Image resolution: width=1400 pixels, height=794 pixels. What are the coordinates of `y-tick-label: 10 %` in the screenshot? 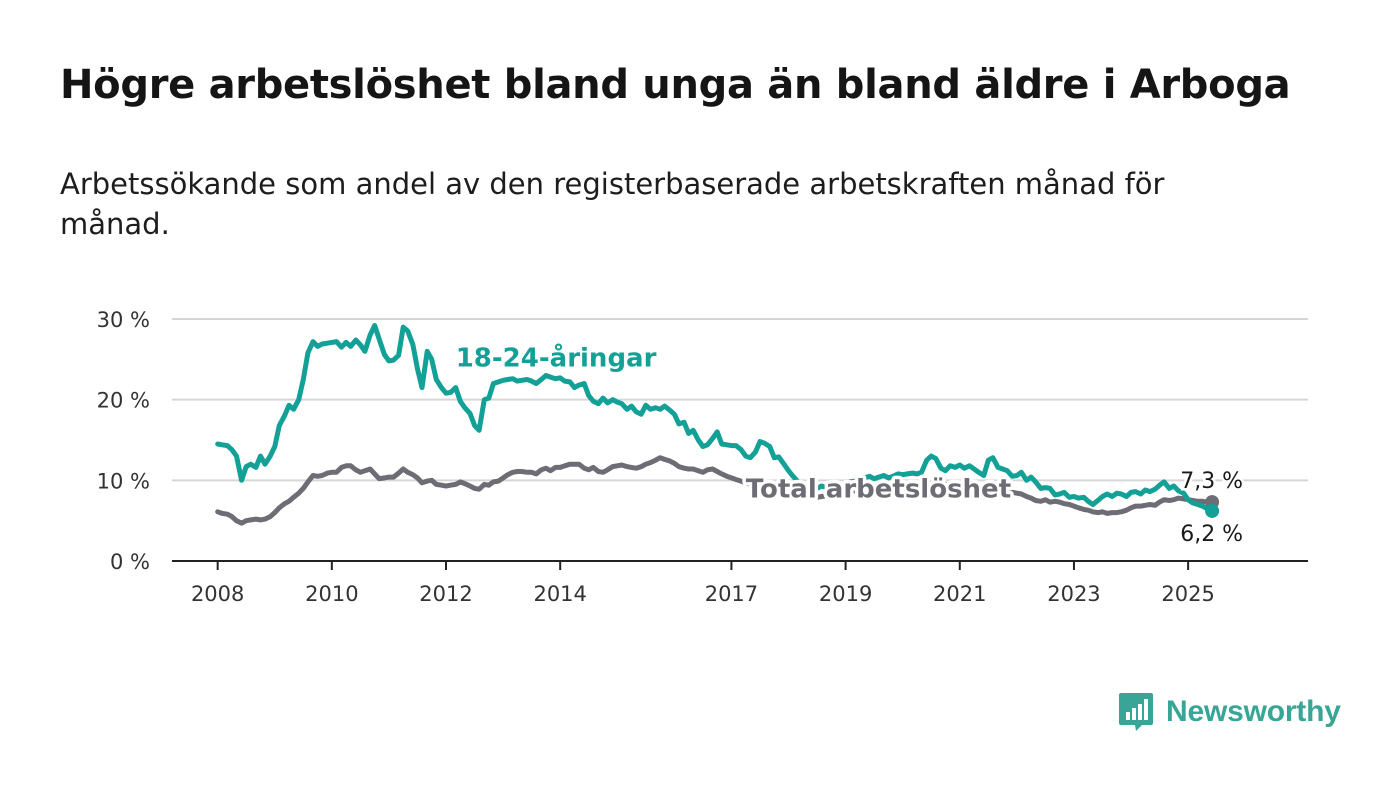 It's located at (123, 481).